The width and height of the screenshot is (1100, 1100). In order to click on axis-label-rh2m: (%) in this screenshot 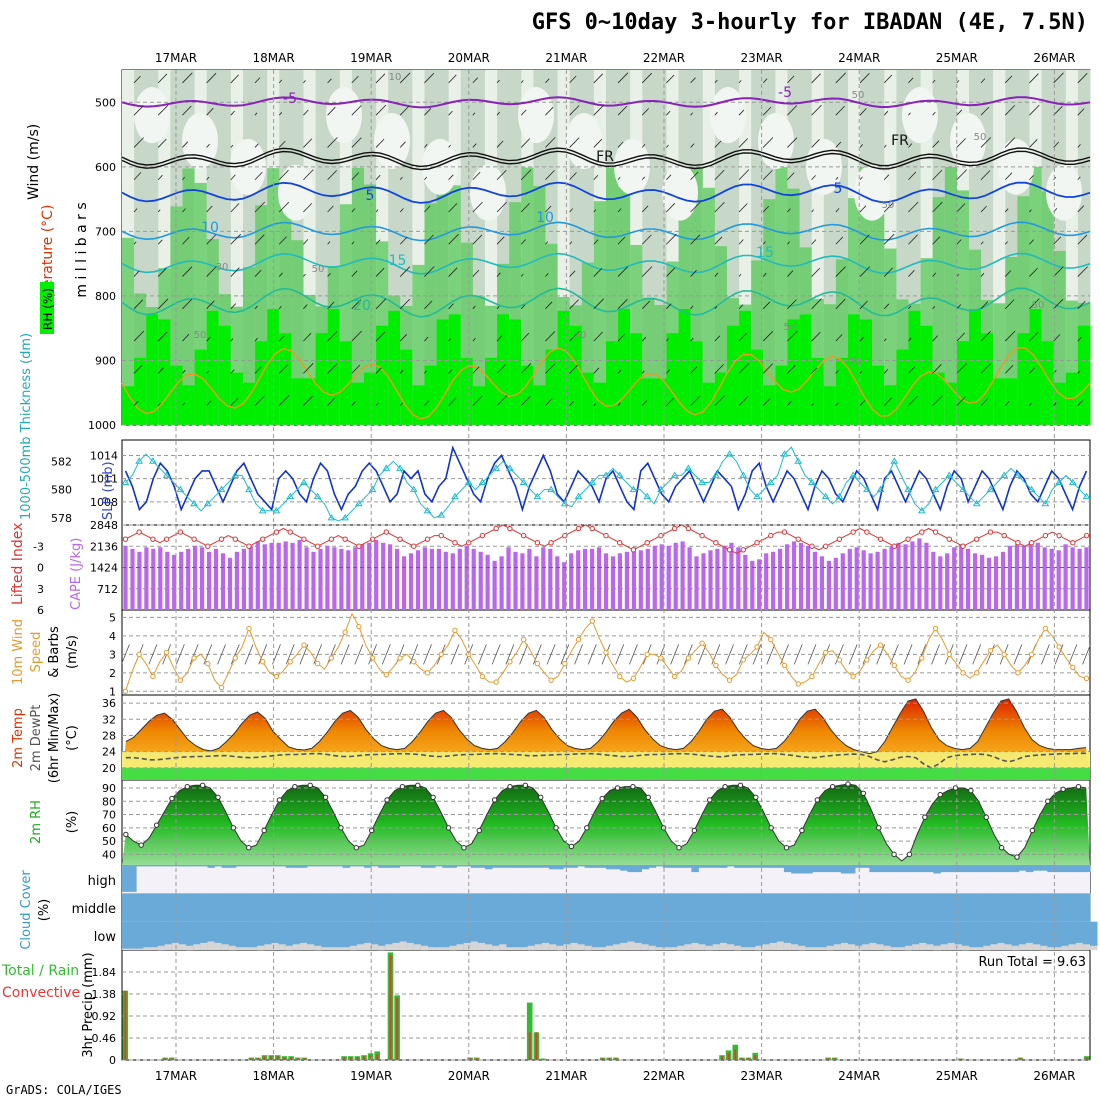, I will do `click(72, 822)`.